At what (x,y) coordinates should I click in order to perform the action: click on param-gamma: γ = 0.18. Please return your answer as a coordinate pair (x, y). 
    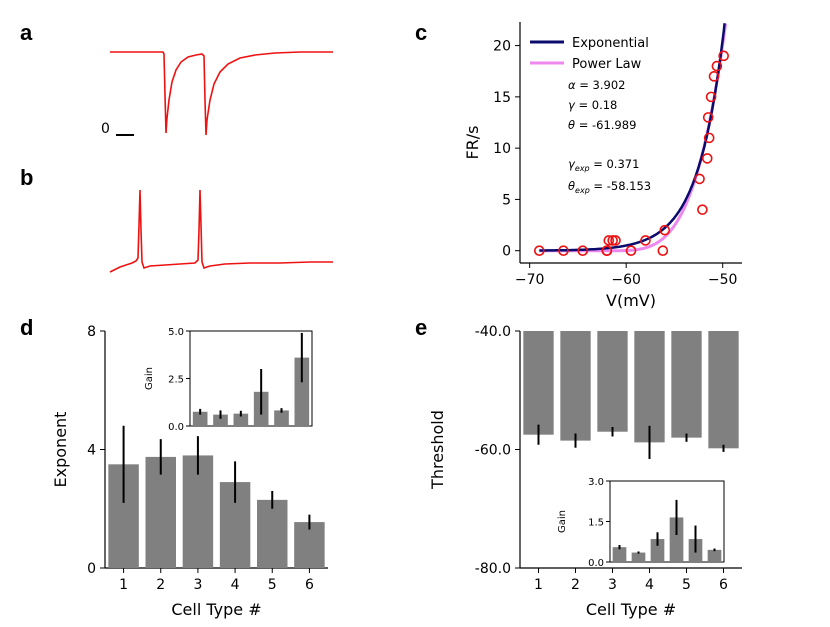
    Looking at the image, I should click on (592, 105).